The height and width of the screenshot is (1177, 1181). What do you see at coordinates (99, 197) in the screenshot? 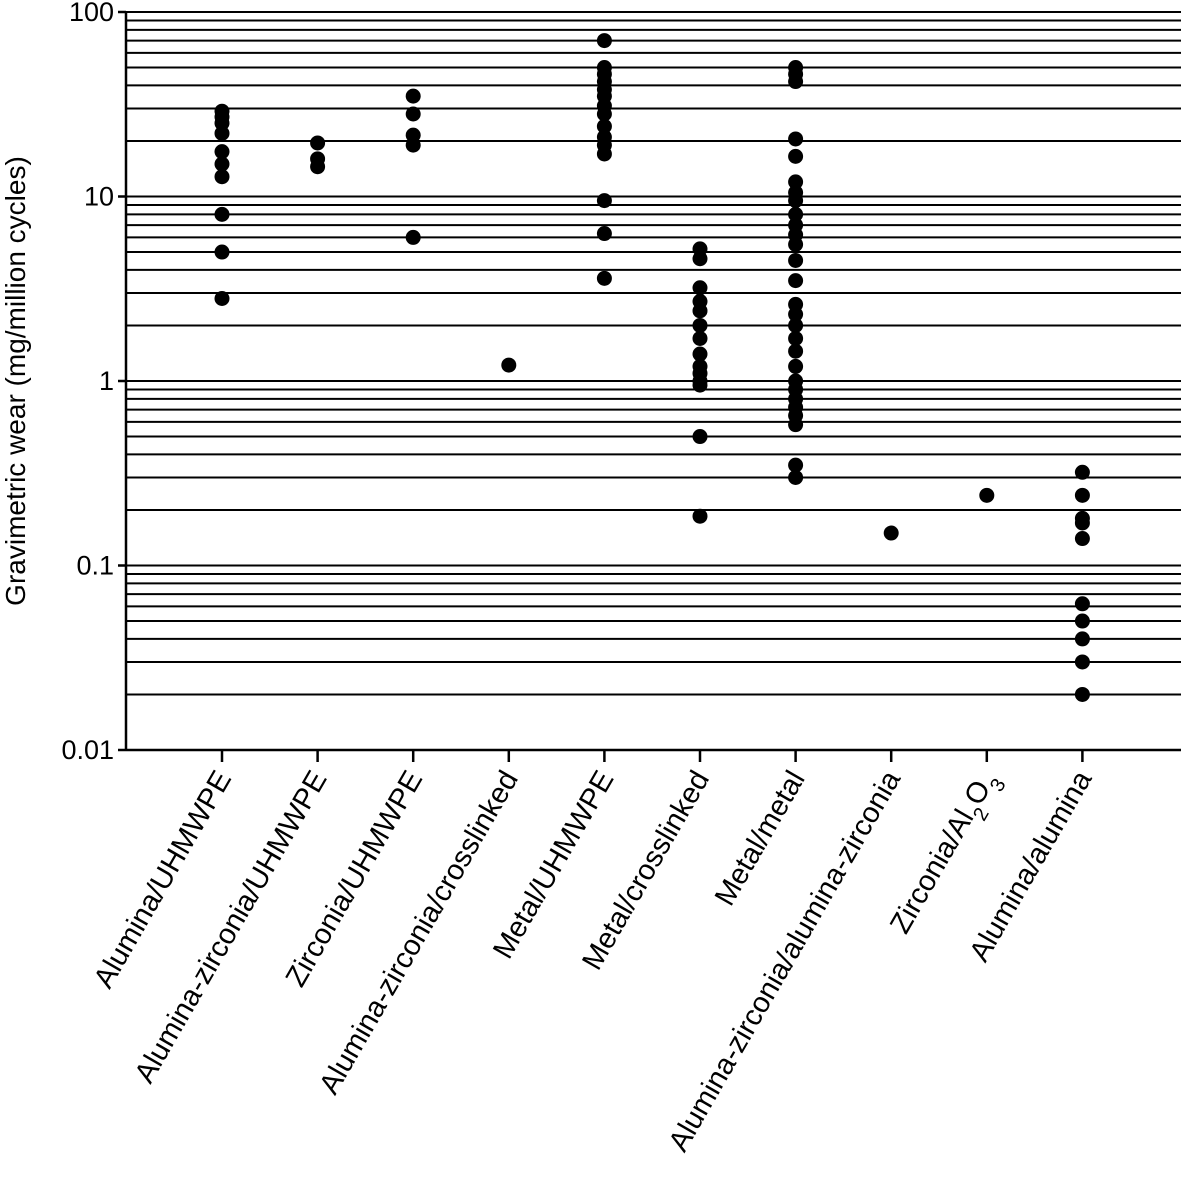
I see `y-tick-label: 10` at bounding box center [99, 197].